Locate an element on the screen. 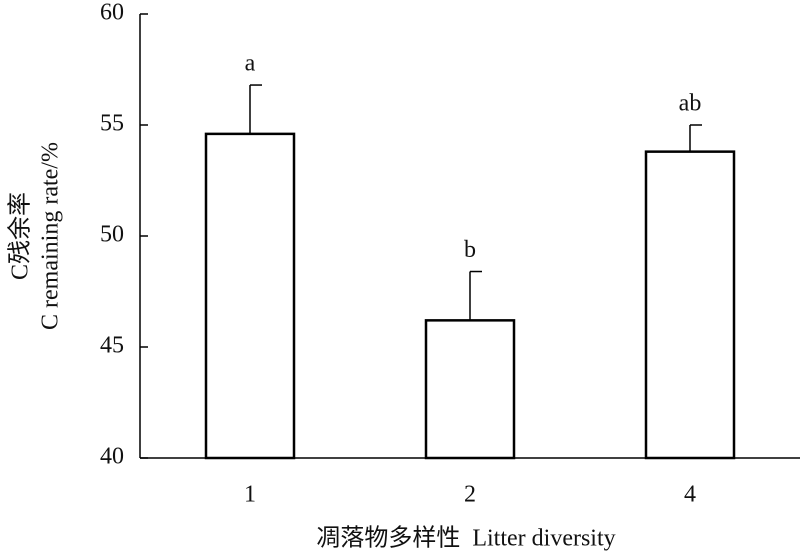 Image resolution: width=800 pixels, height=558 pixels. x-tick-label: 1 is located at coordinates (250, 495).